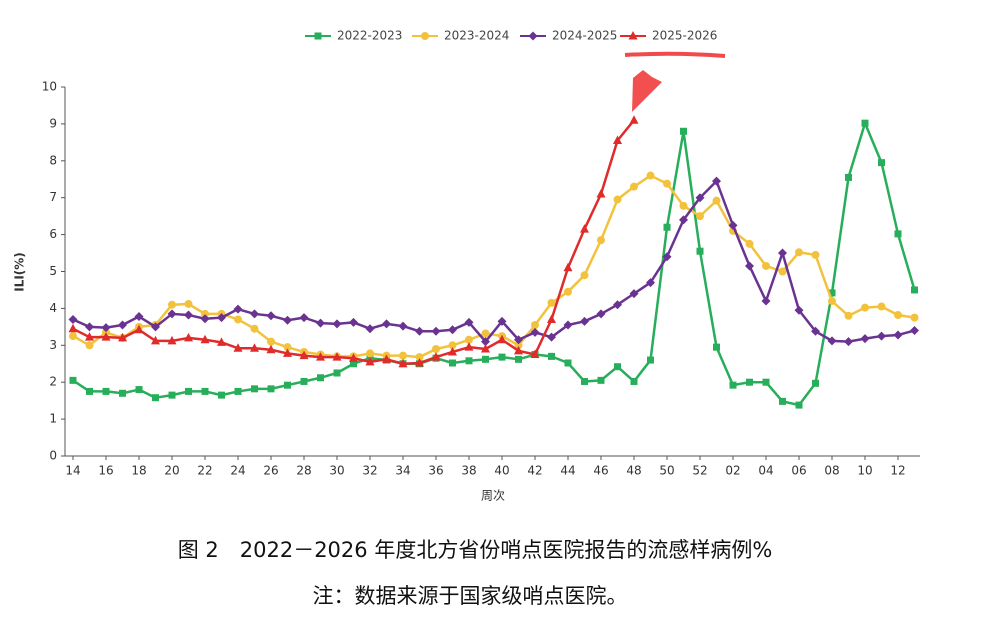 The height and width of the screenshot is (639, 987). What do you see at coordinates (171, 471) in the screenshot?
I see `x-tick-label: 20` at bounding box center [171, 471].